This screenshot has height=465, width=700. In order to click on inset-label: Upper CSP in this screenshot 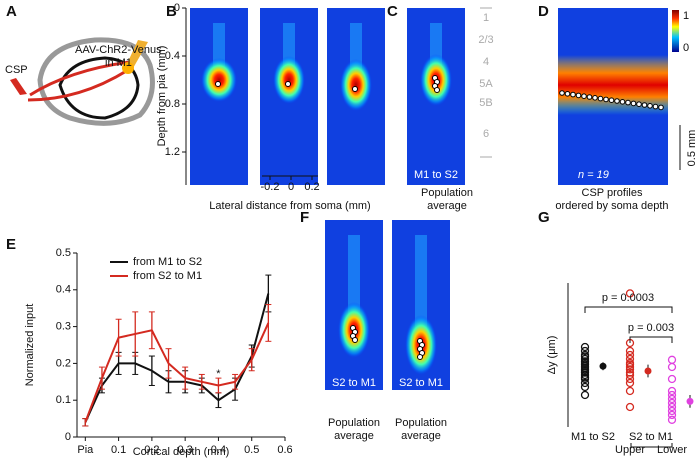, I will do `click(354, 396)`.